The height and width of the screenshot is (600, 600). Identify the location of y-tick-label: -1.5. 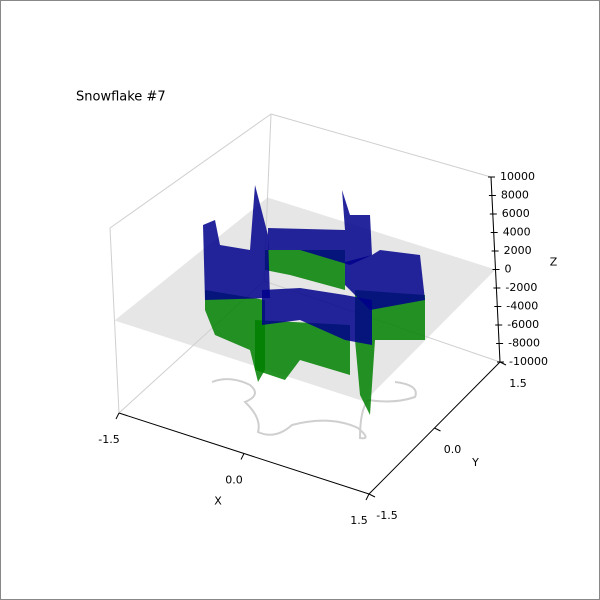
(386, 515).